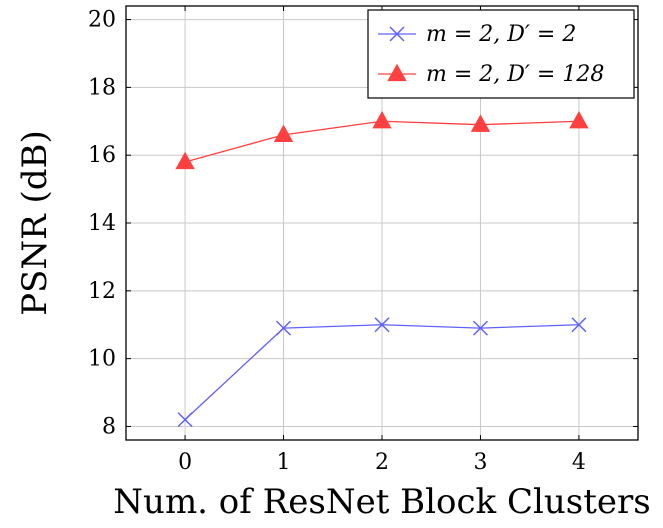 Image resolution: width=663 pixels, height=528 pixels. I want to click on y-tick-label: 20, so click(102, 20).